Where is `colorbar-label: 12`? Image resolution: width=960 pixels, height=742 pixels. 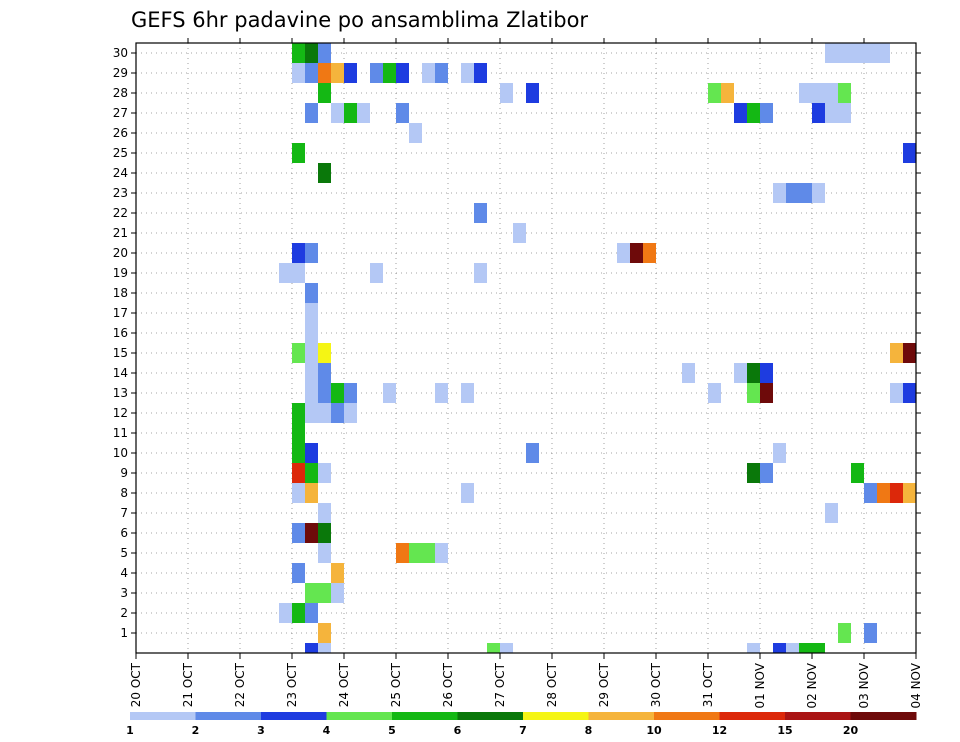
colorbar-label: 12 is located at coordinates (719, 730).